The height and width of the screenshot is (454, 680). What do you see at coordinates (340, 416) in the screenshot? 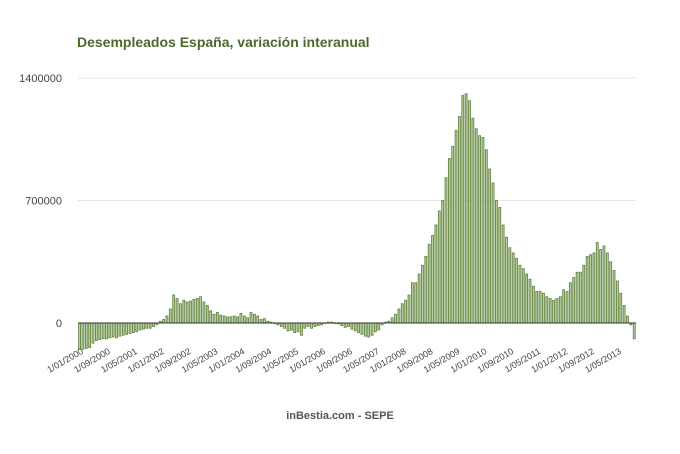
I see `chart-source: inBestia.com - SEPE` at bounding box center [340, 416].